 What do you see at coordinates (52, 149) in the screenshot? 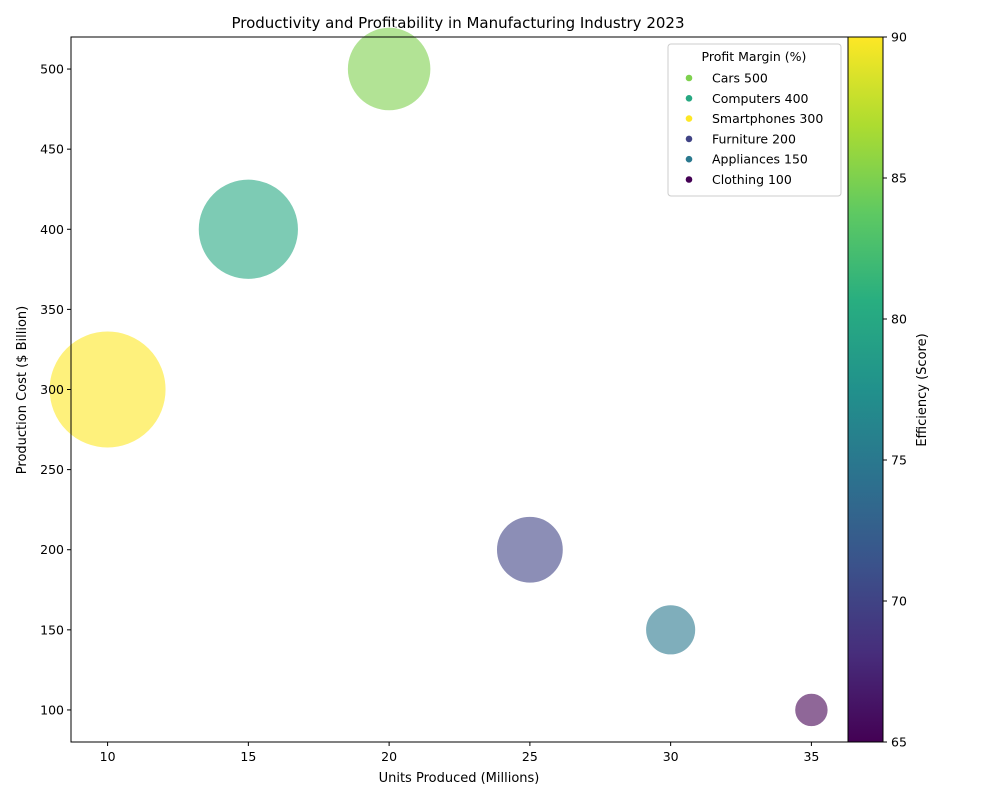
I see `y-tick-label: 450` at bounding box center [52, 149].